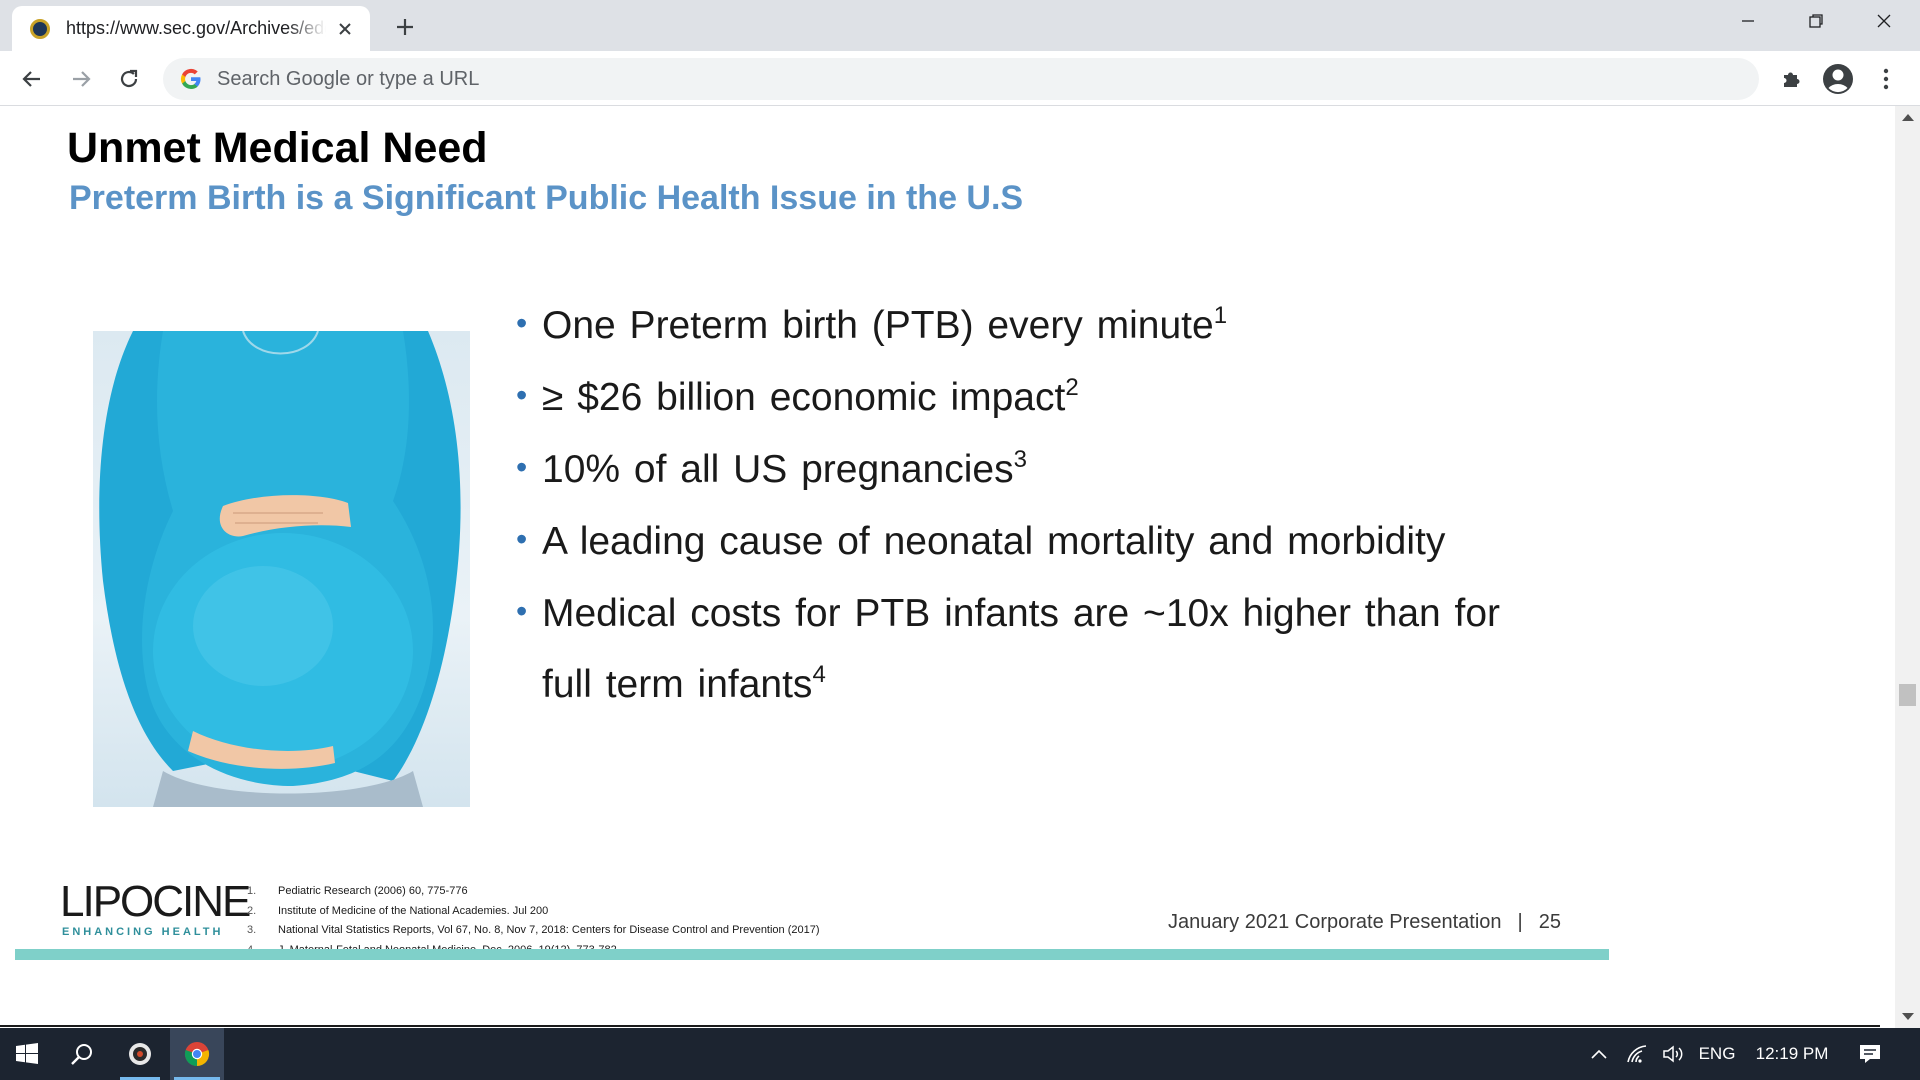 The image size is (1920, 1080). Describe the element at coordinates (140, 1054) in the screenshot. I see `media-app-icon` at that location.